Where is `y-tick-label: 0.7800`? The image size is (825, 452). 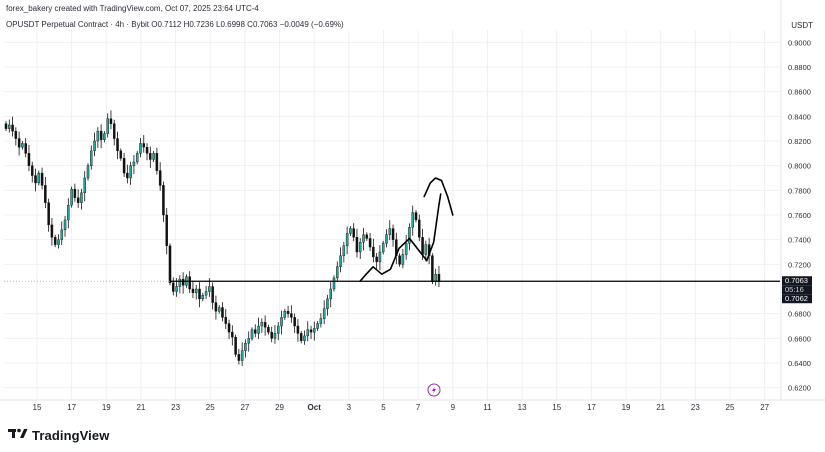 y-tick-label: 0.7800 is located at coordinates (799, 190).